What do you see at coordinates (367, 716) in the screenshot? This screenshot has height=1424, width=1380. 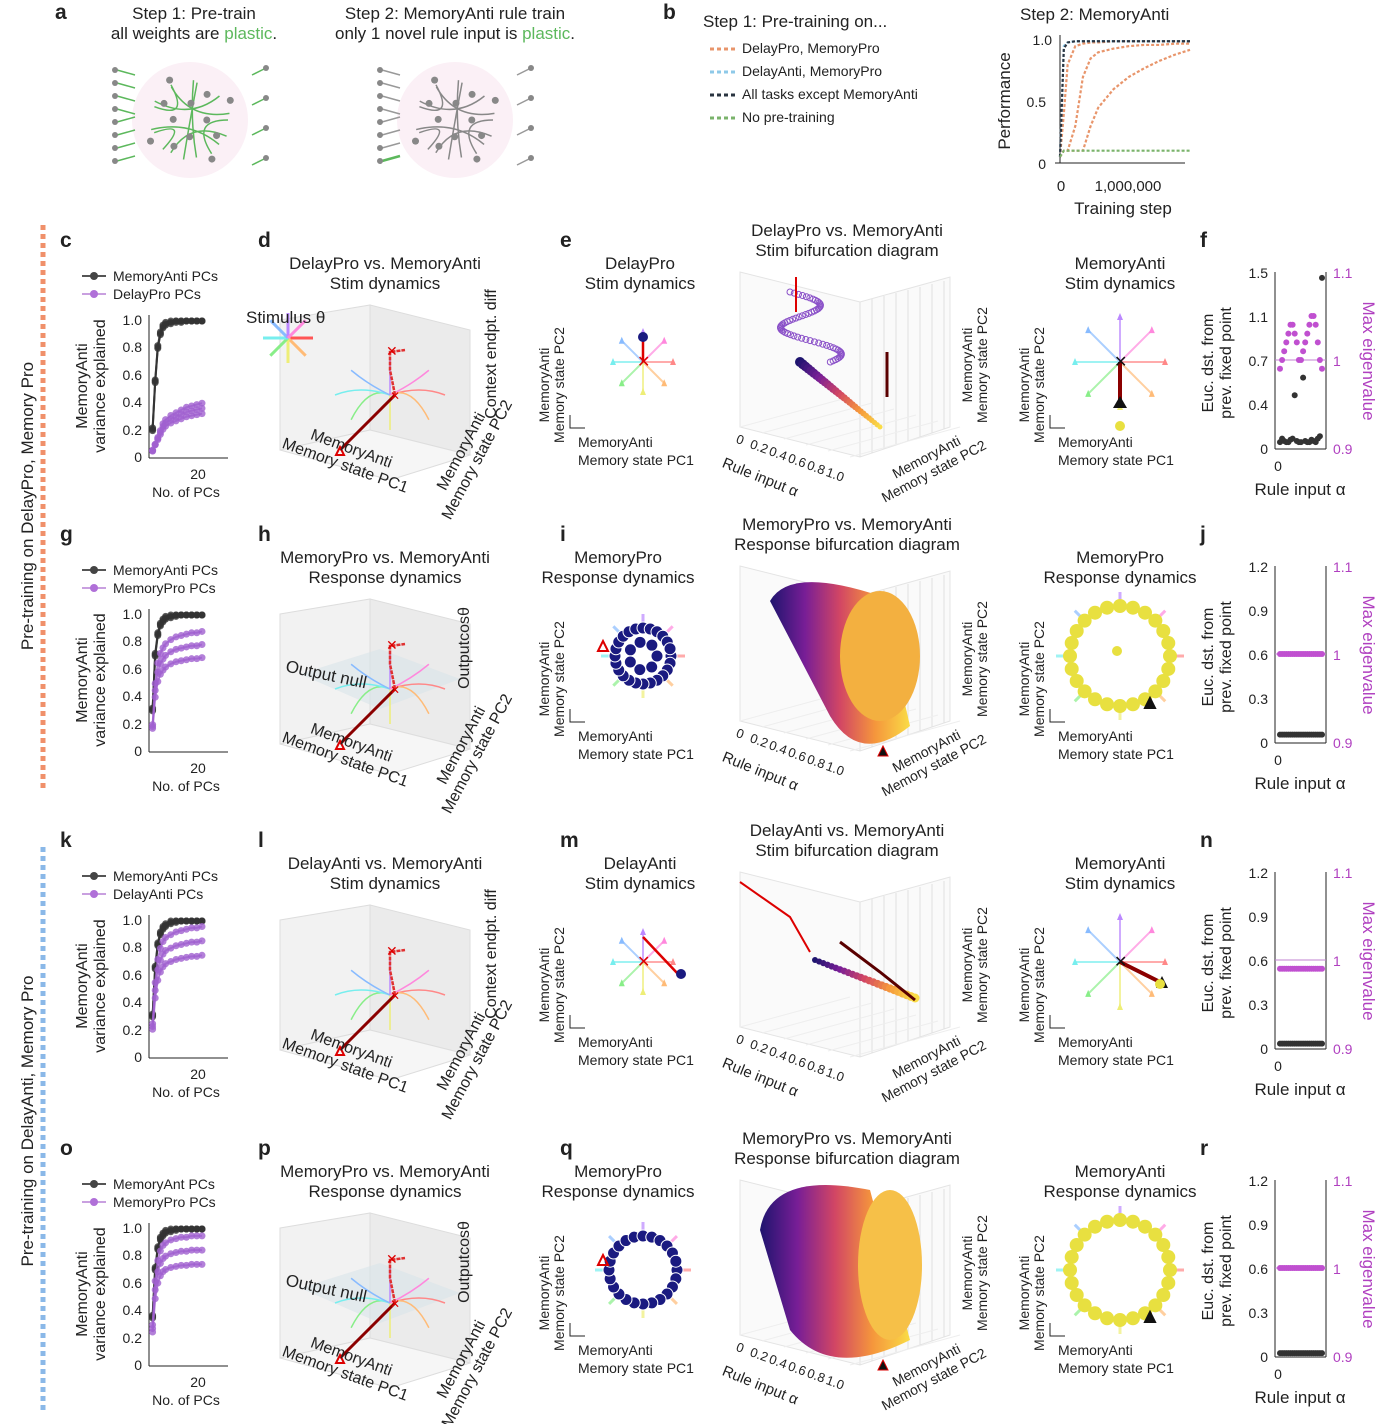 I see `memoryanti-trajectory` at bounding box center [367, 716].